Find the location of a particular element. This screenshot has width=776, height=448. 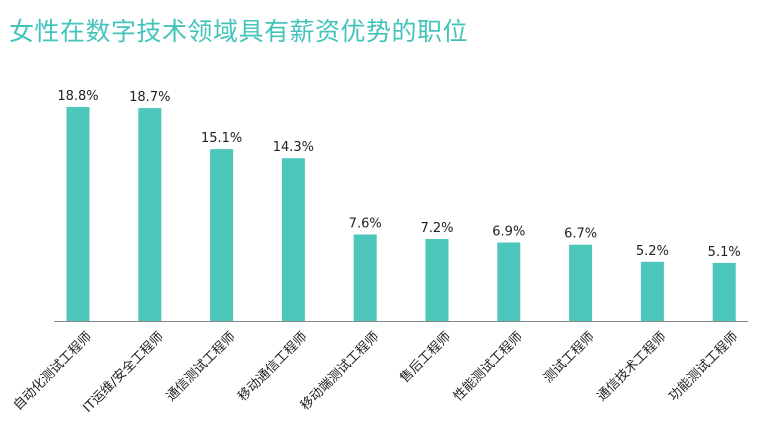

value-label-6: 7.2% is located at coordinates (436, 228).